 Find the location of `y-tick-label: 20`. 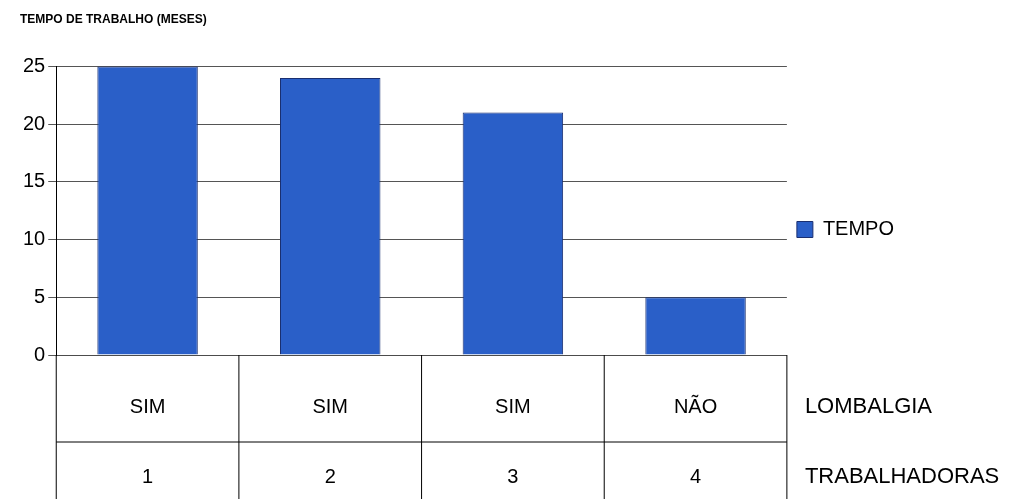

y-tick-label: 20 is located at coordinates (34, 122).